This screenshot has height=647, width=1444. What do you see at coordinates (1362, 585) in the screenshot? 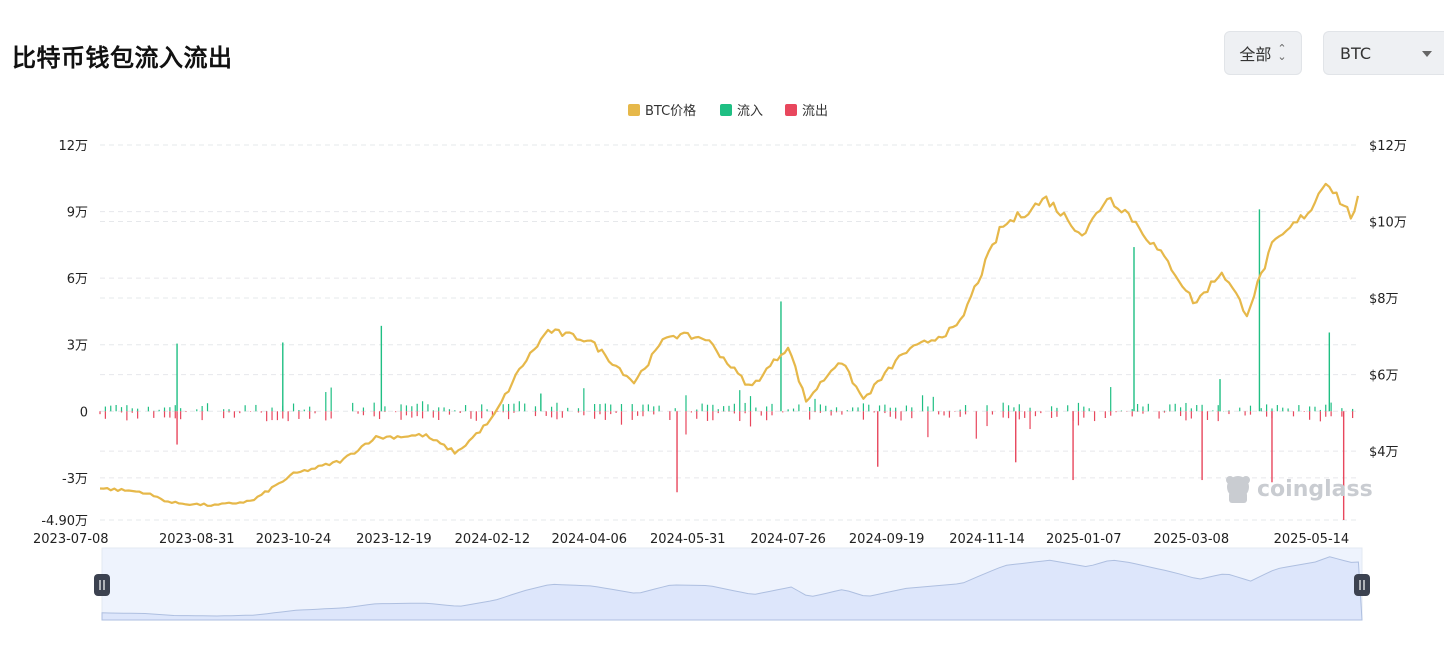
I see `slider-right-handle` at bounding box center [1362, 585].